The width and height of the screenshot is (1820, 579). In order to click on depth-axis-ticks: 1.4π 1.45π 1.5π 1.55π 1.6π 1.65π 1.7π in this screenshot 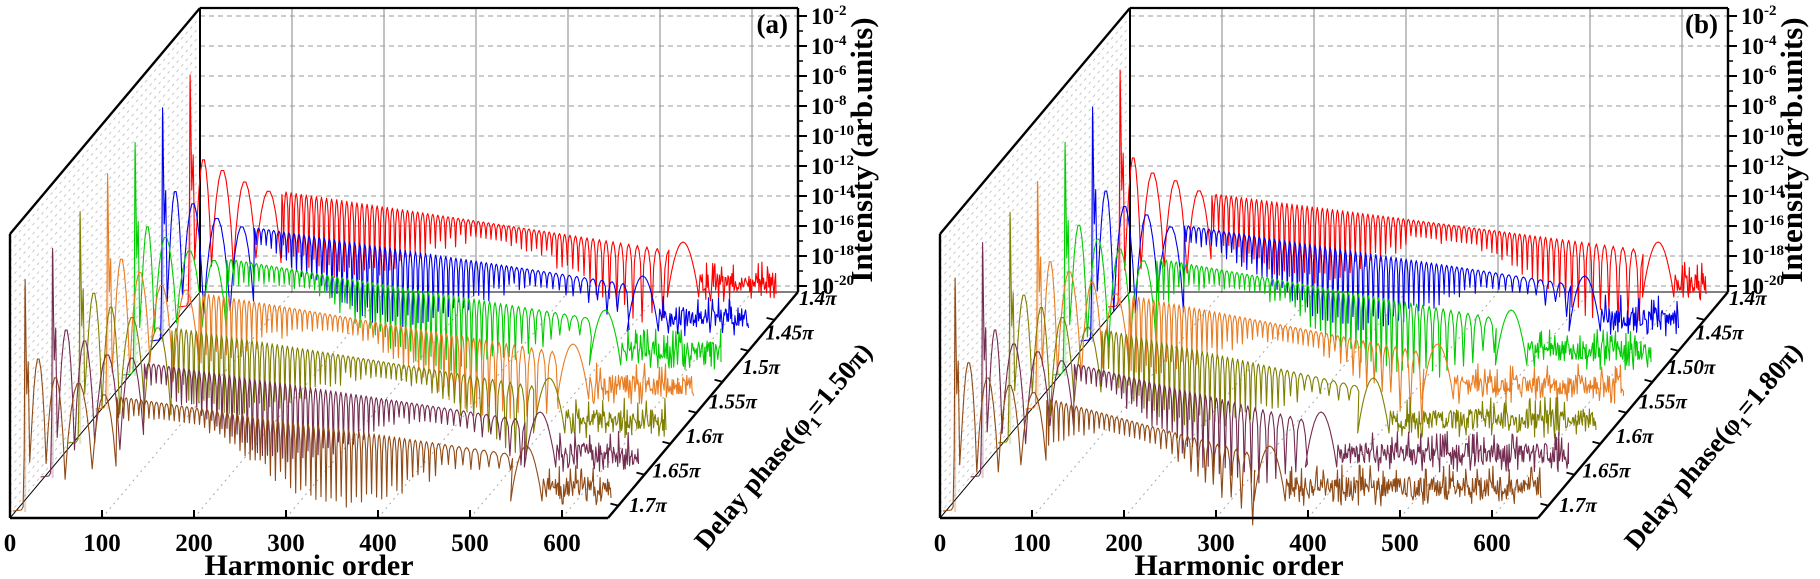, I will do `click(723, 401)`.